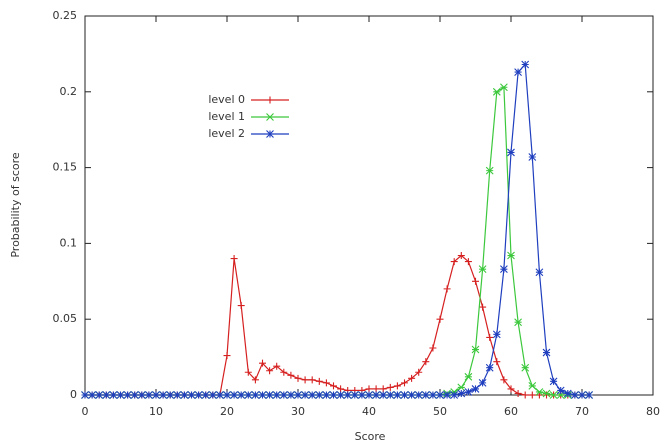  What do you see at coordinates (369, 411) in the screenshot?
I see `x-tick-label: 40` at bounding box center [369, 411].